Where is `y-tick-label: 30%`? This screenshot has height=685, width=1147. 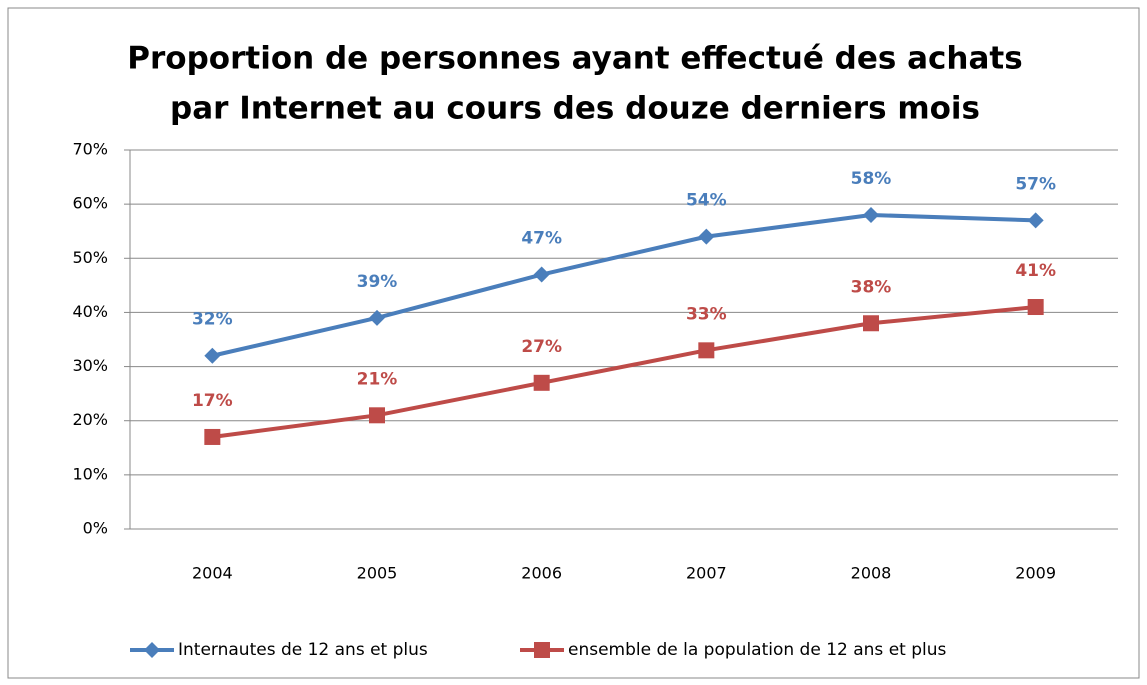 y-tick-label: 30% is located at coordinates (90, 365).